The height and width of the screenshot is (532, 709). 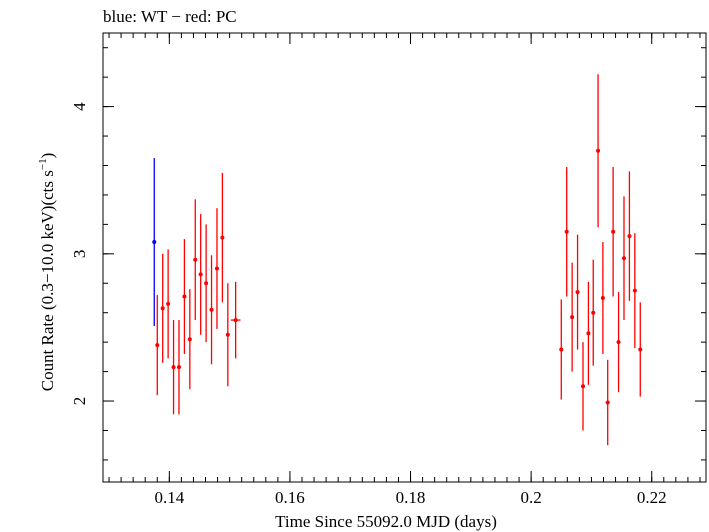 What do you see at coordinates (386, 521) in the screenshot?
I see `x-axis-label: Time Since 55092.0 MJD (days)` at bounding box center [386, 521].